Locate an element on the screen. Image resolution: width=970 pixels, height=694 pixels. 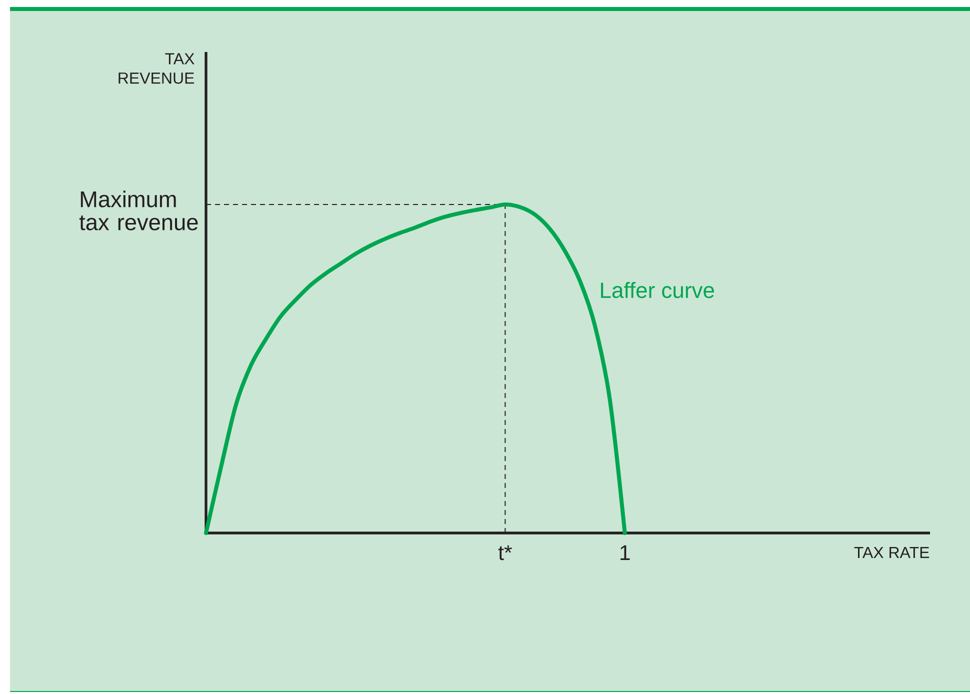
text: TAX REVENUE is located at coordinates (156, 68).